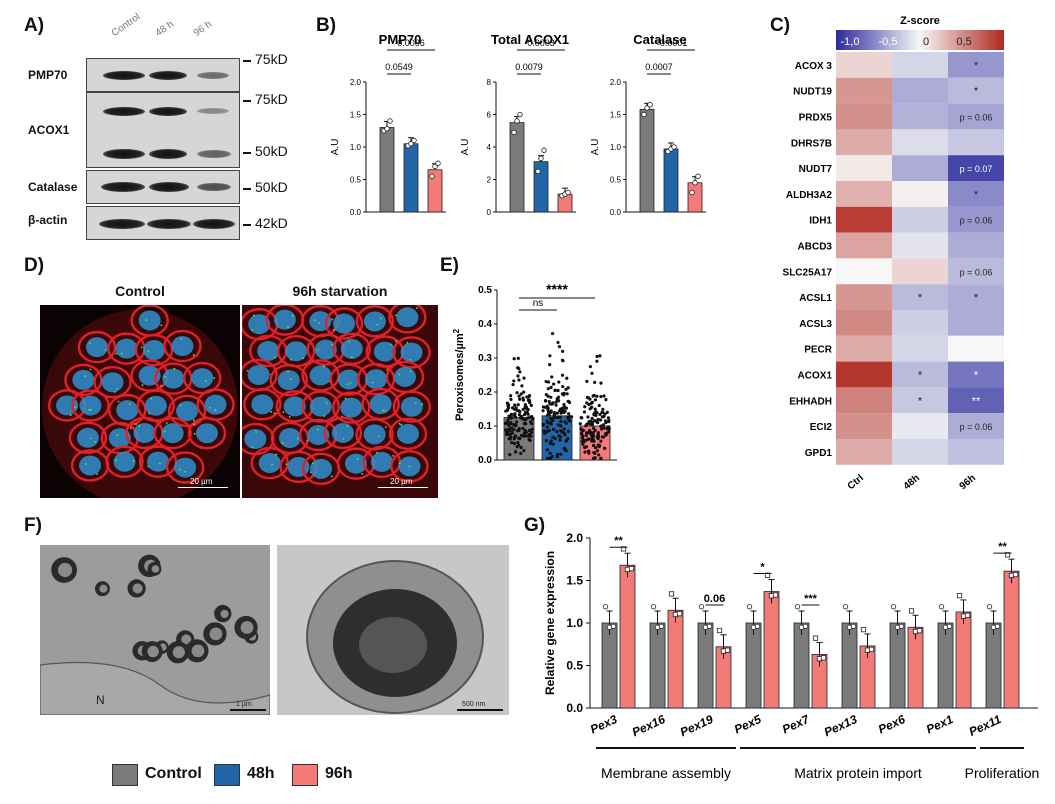  What do you see at coordinates (849, 665) in the screenshot?
I see `bar-Pex13-Control` at bounding box center [849, 665].